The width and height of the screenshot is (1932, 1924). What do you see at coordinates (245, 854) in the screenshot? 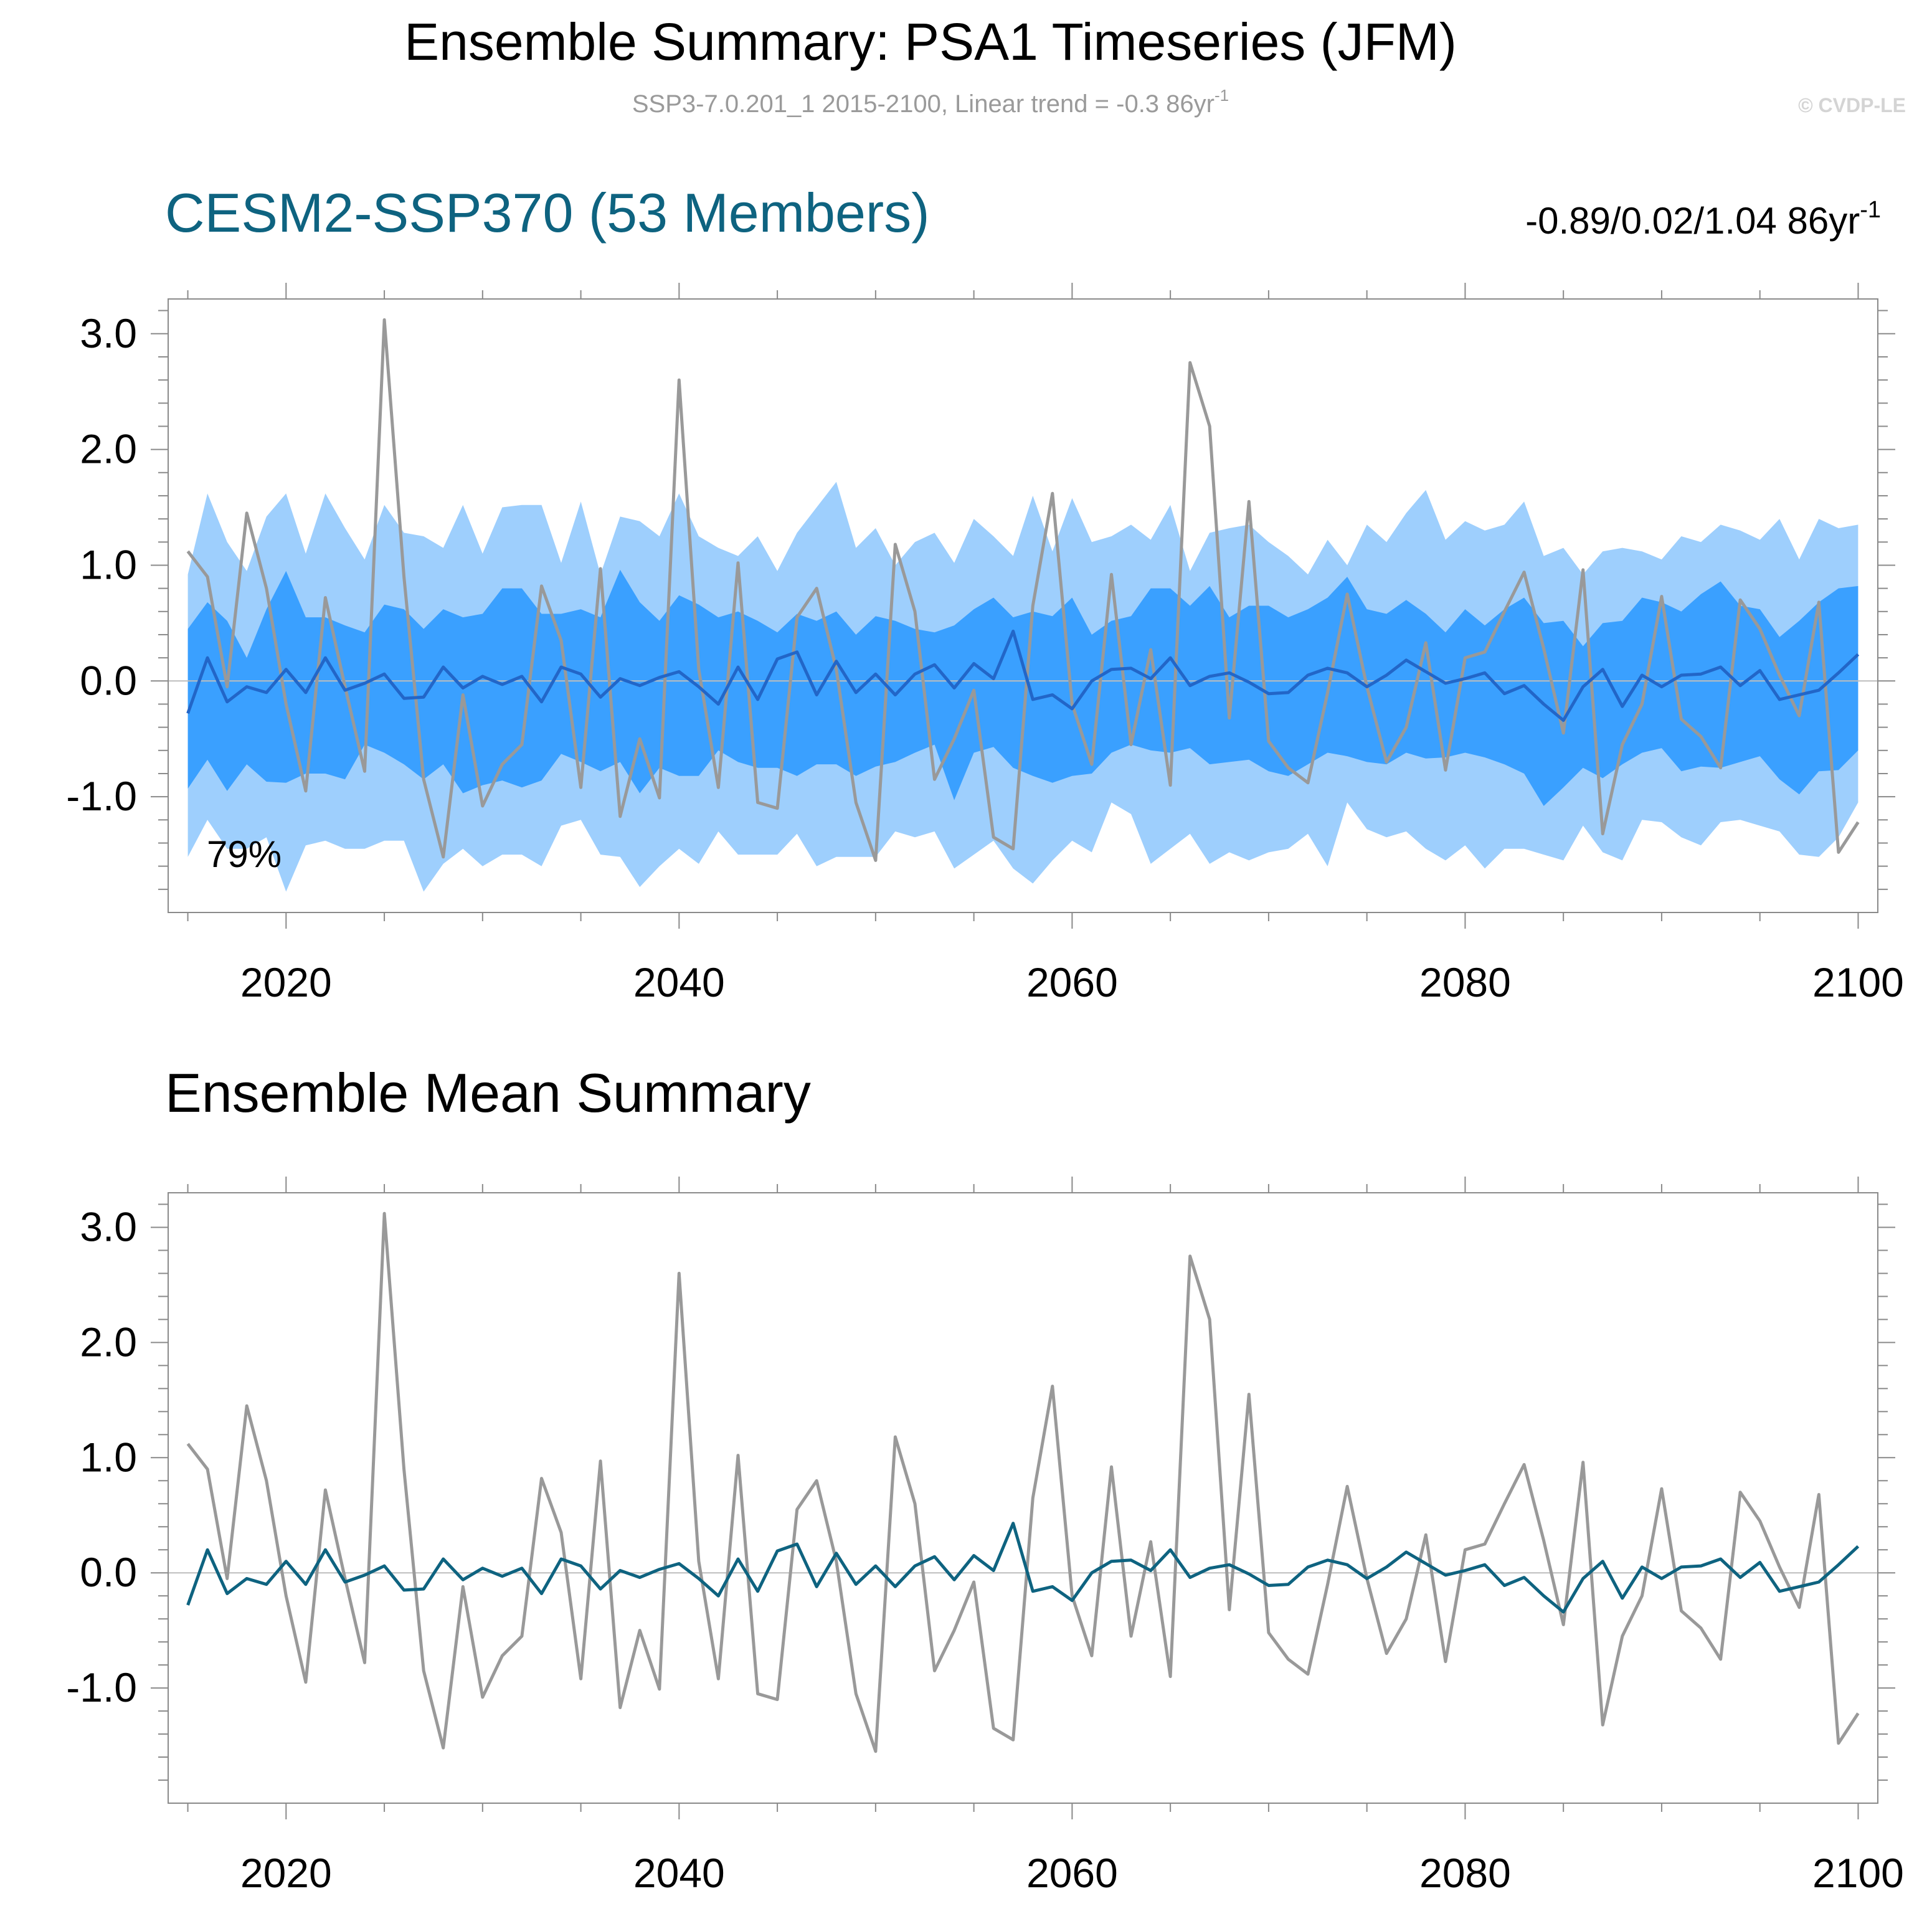
I see `percent-label: 79%` at bounding box center [245, 854].